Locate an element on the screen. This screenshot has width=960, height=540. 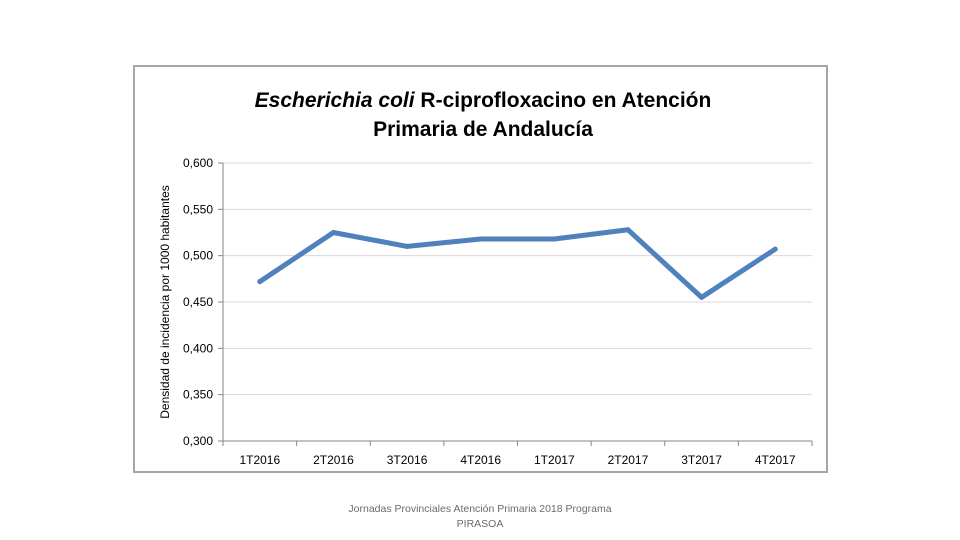
series-layer is located at coordinates (517, 263).